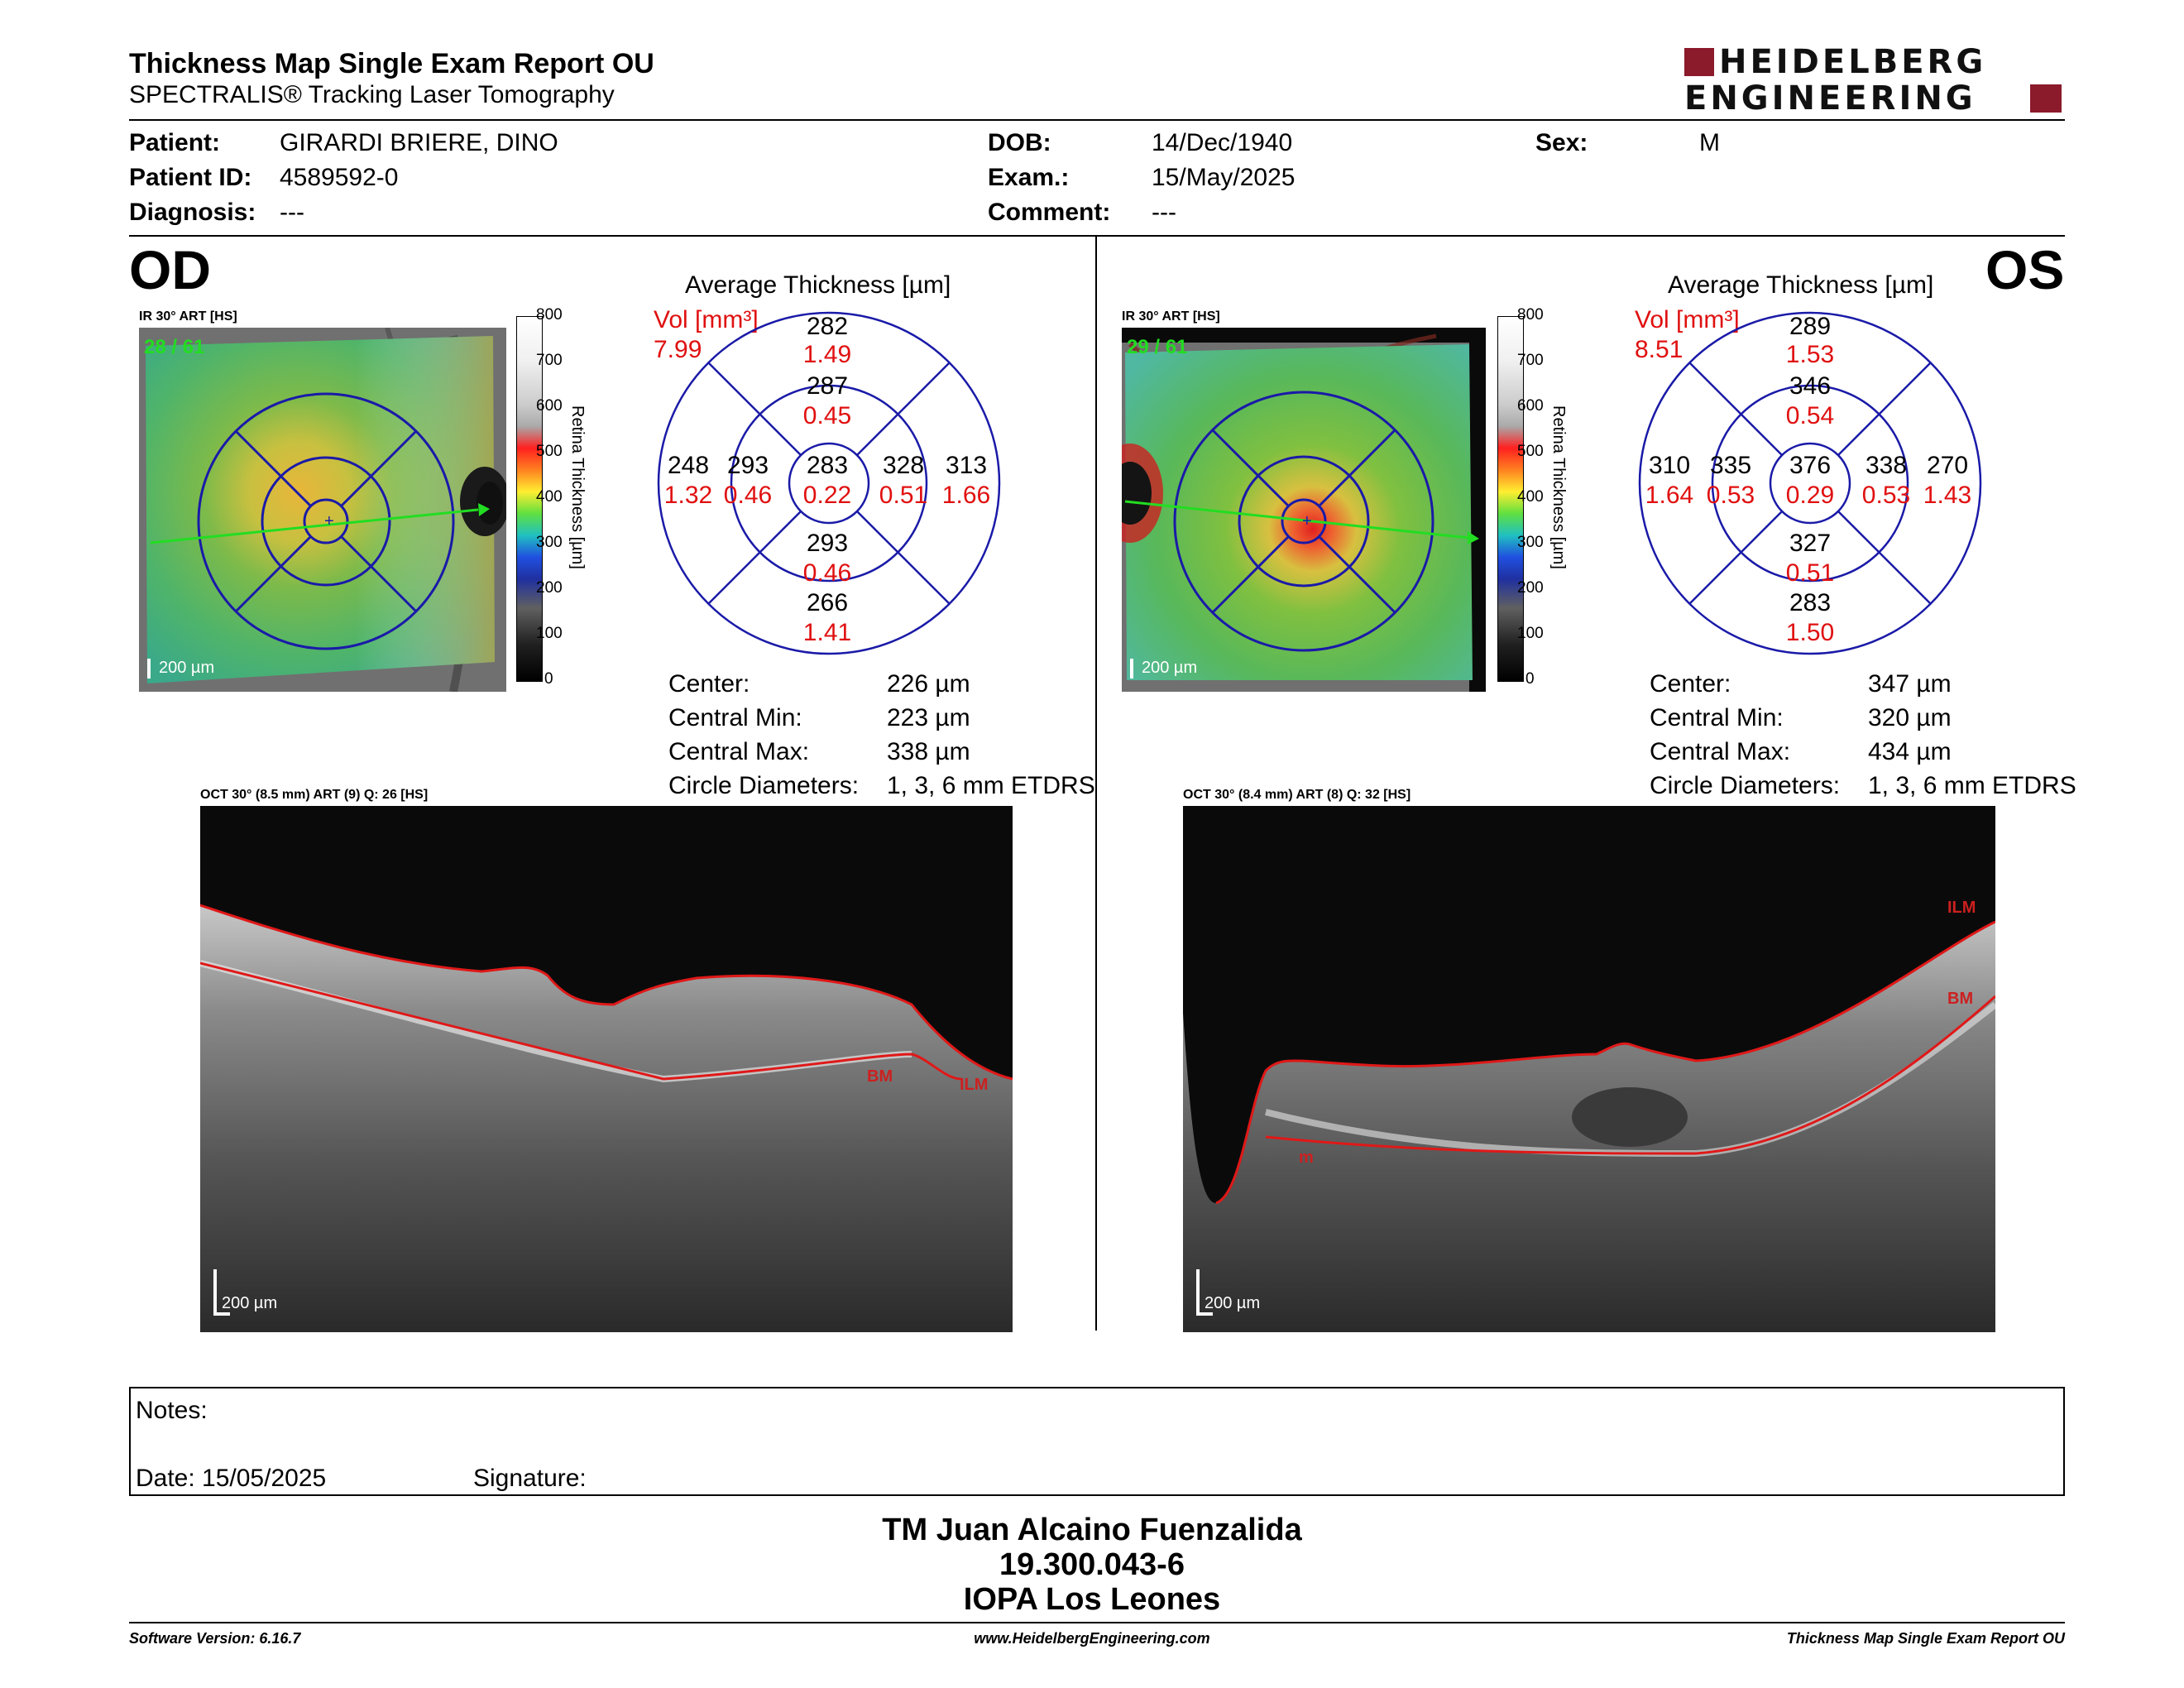 The image size is (2184, 1688). I want to click on os-oct-scale-foot, so click(1204, 1314).